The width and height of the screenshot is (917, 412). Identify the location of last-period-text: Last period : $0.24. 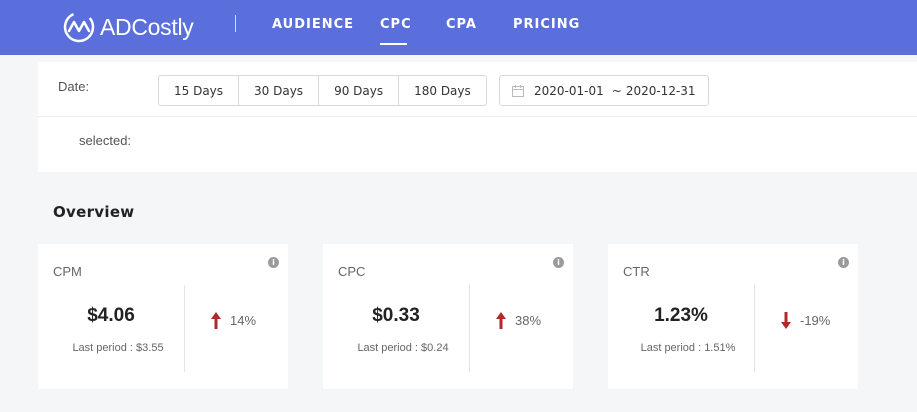
(403, 348).